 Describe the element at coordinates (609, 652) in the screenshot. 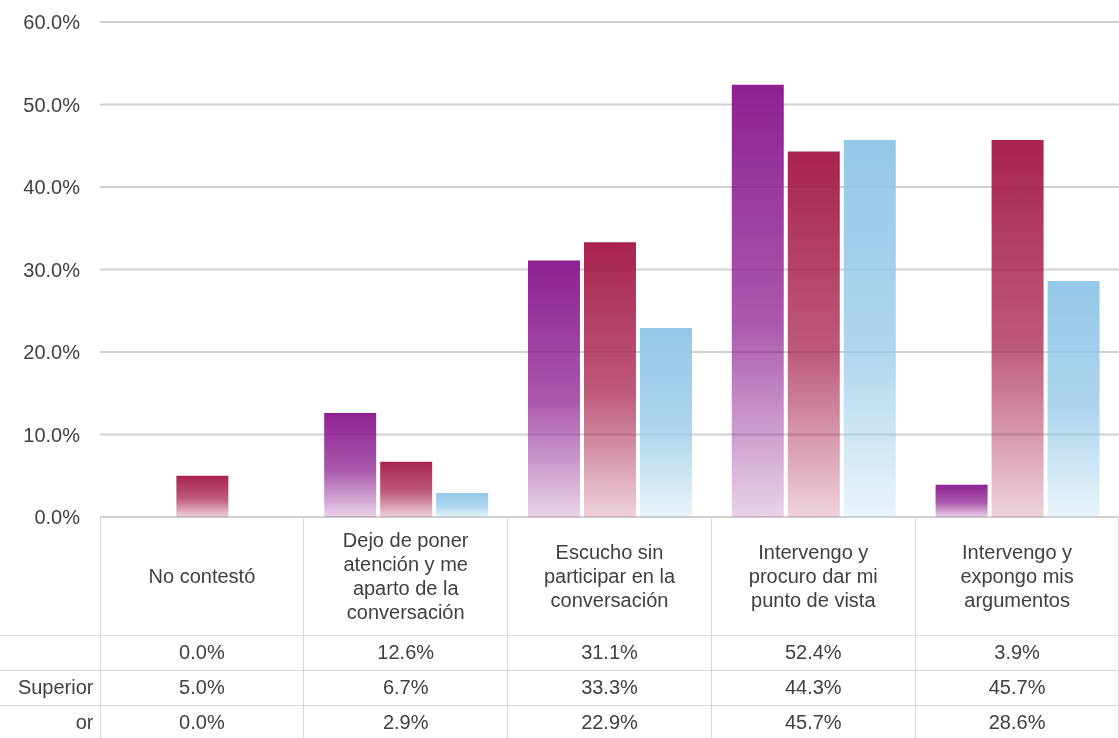

I see `data-label: 31.1%` at that location.